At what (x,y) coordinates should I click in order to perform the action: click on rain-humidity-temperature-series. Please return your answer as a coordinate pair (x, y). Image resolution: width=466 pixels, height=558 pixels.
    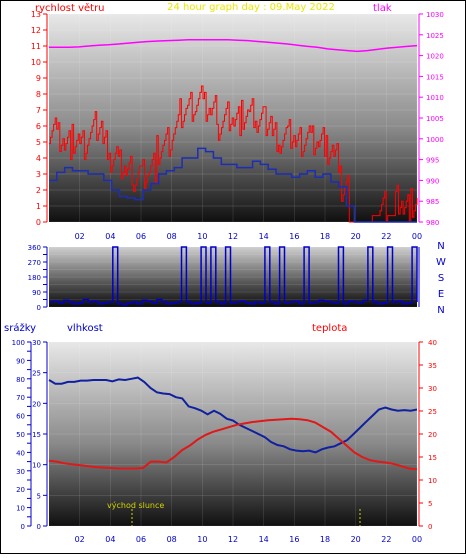
    Looking at the image, I should click on (233, 423).